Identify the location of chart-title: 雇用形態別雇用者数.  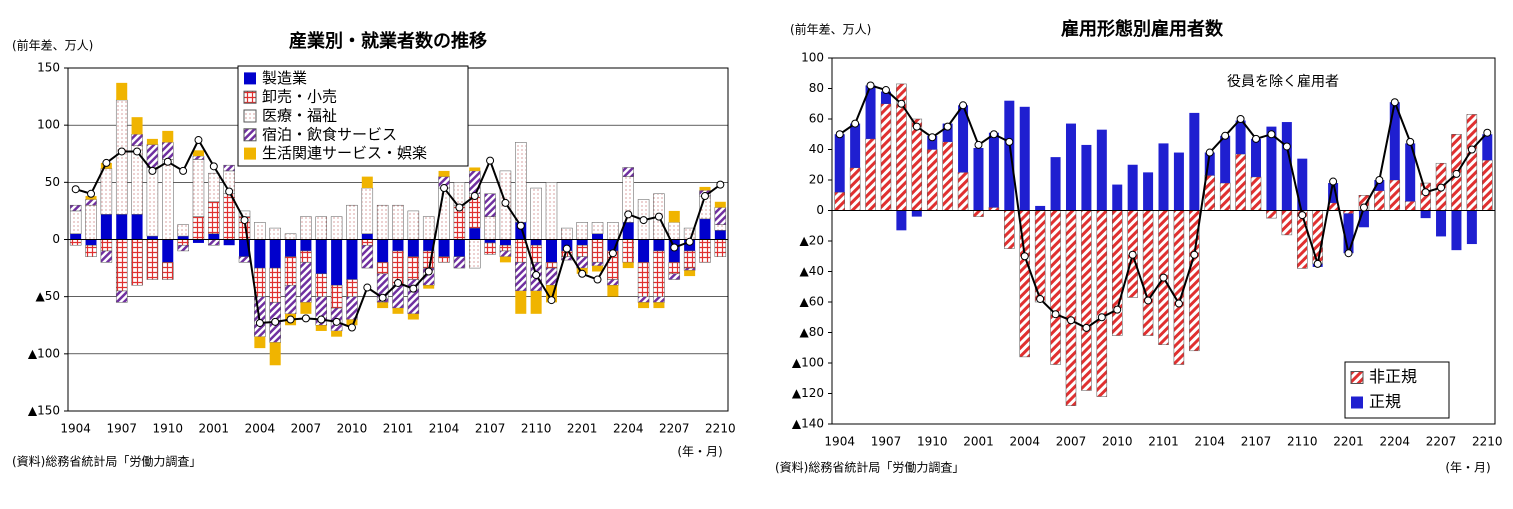
(1142, 29).